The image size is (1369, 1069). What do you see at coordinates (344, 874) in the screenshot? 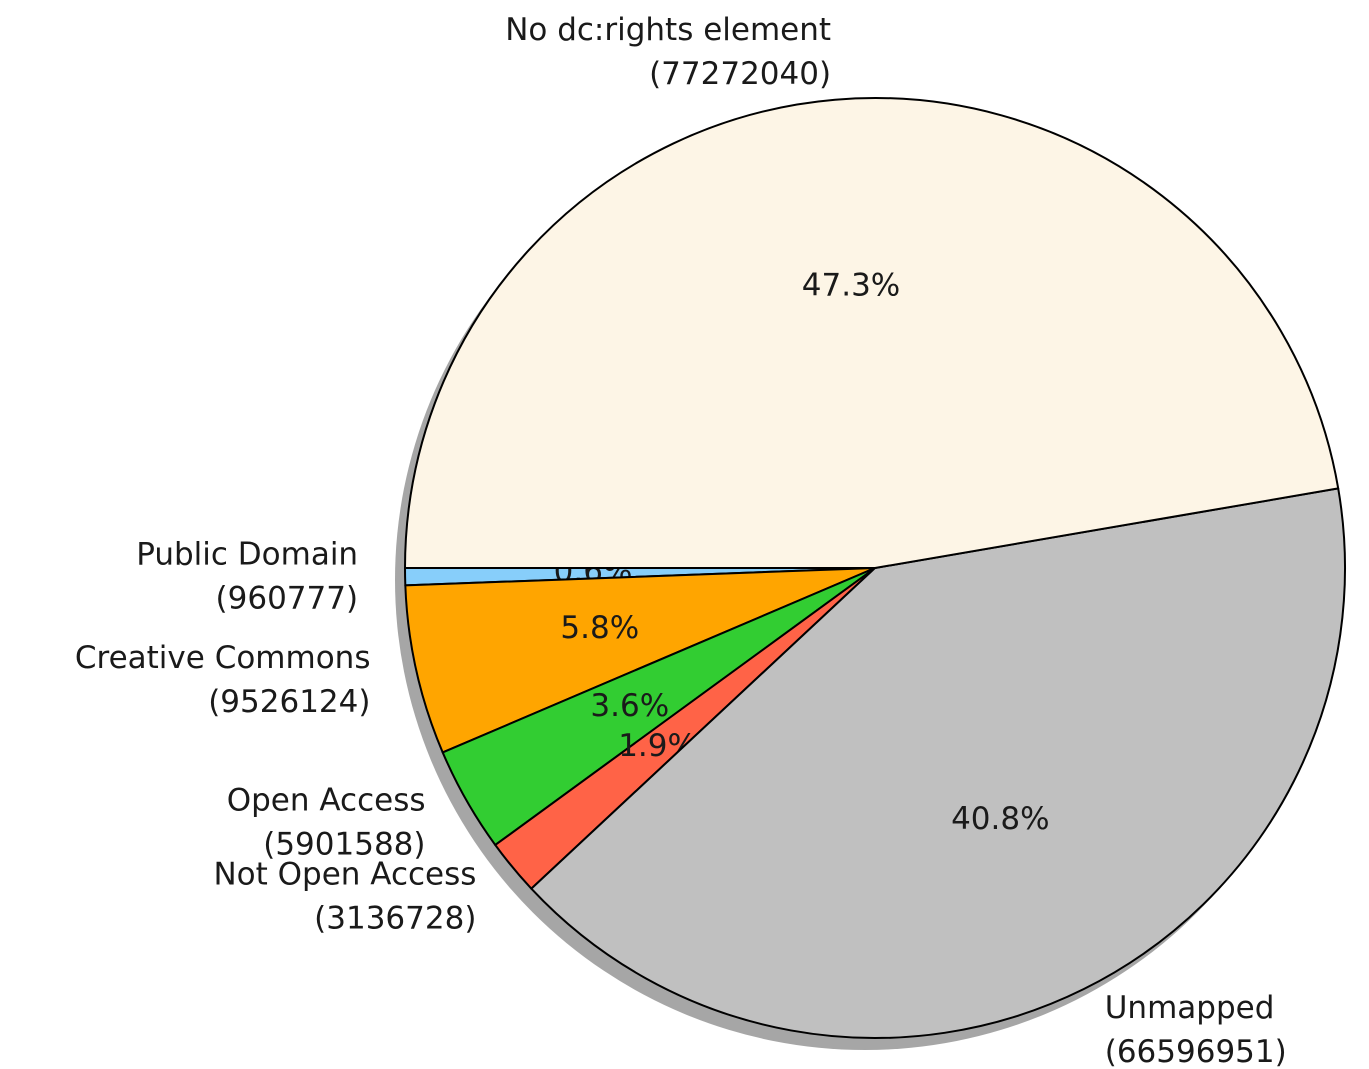
I see `category-label: Not Open Access` at bounding box center [344, 874].